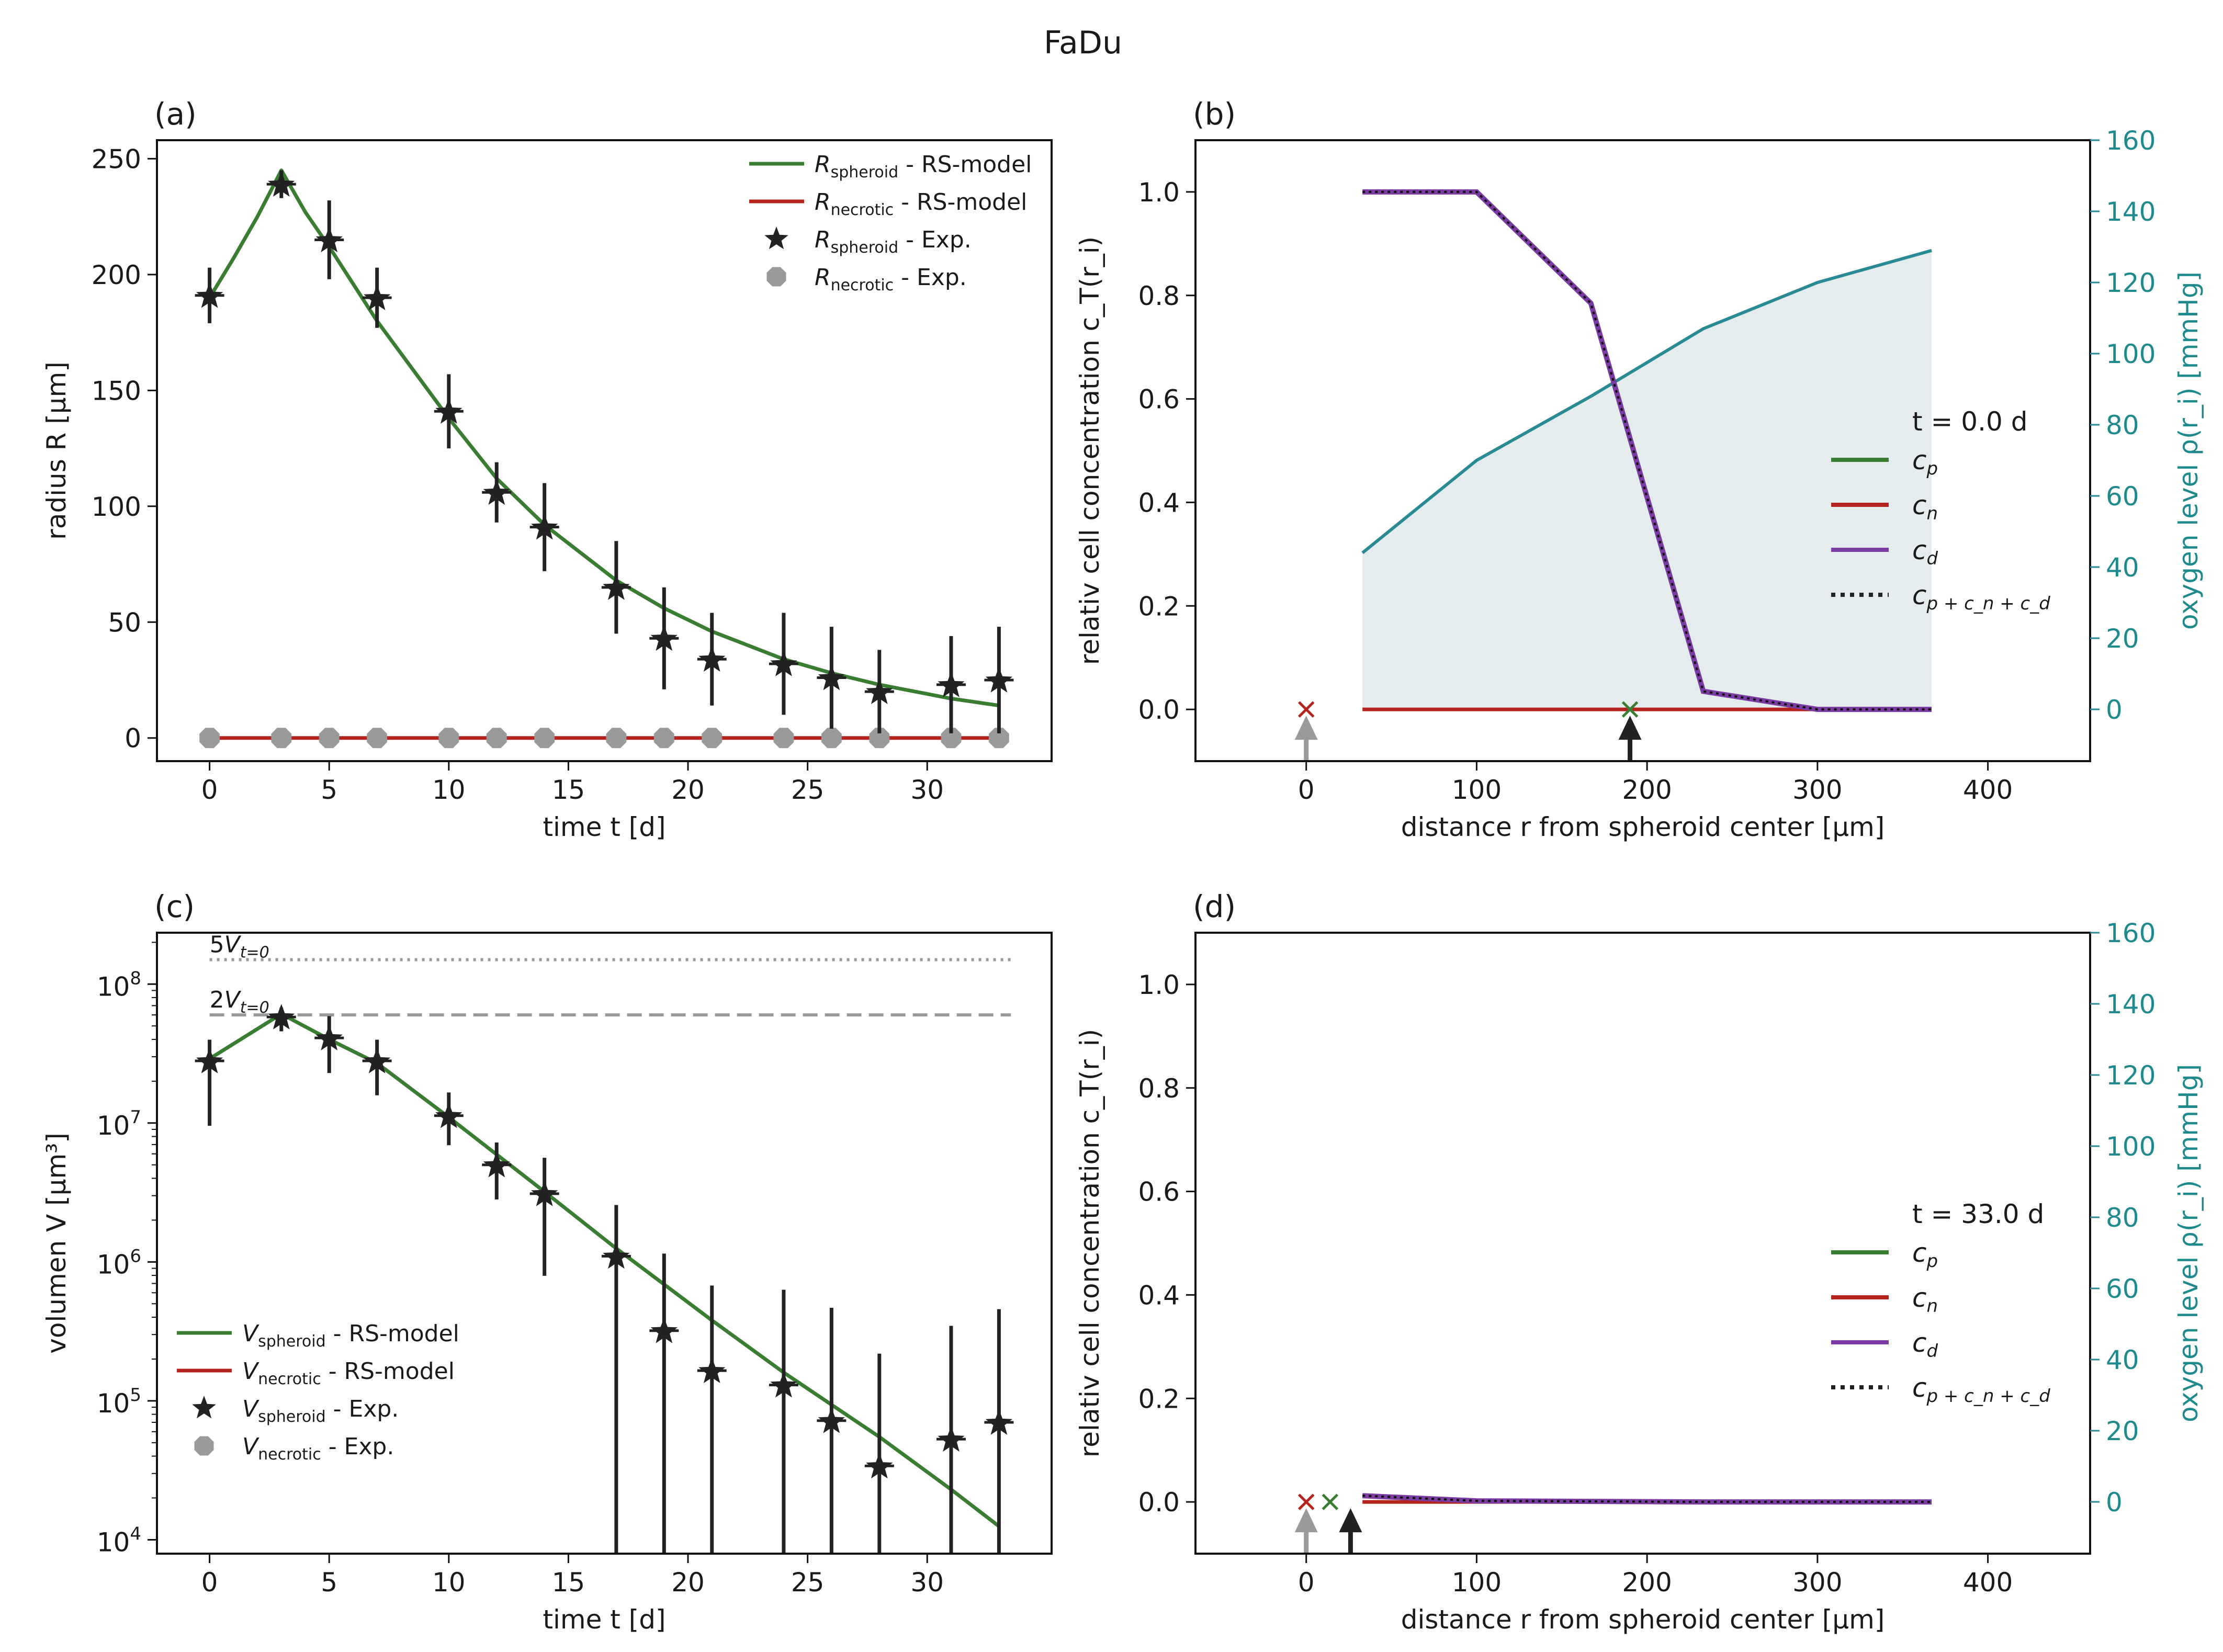  I want to click on panel-label: (a), so click(175, 114).